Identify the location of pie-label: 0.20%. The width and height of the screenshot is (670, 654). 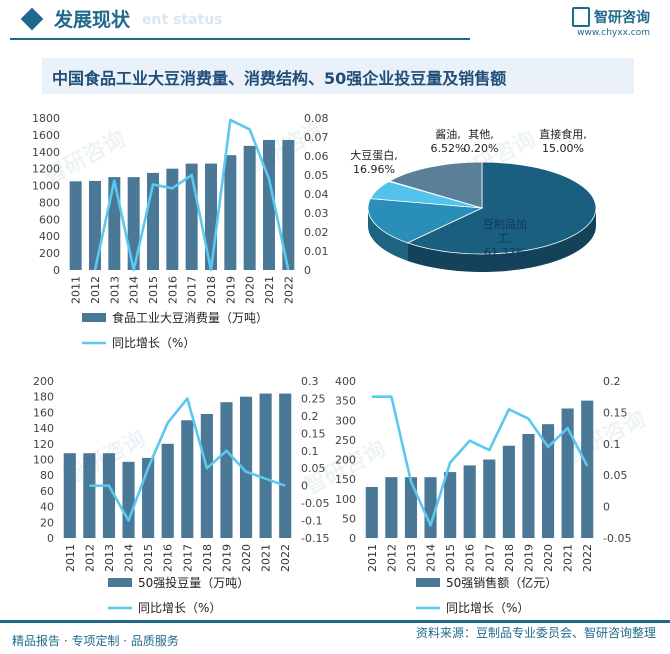
(481, 148).